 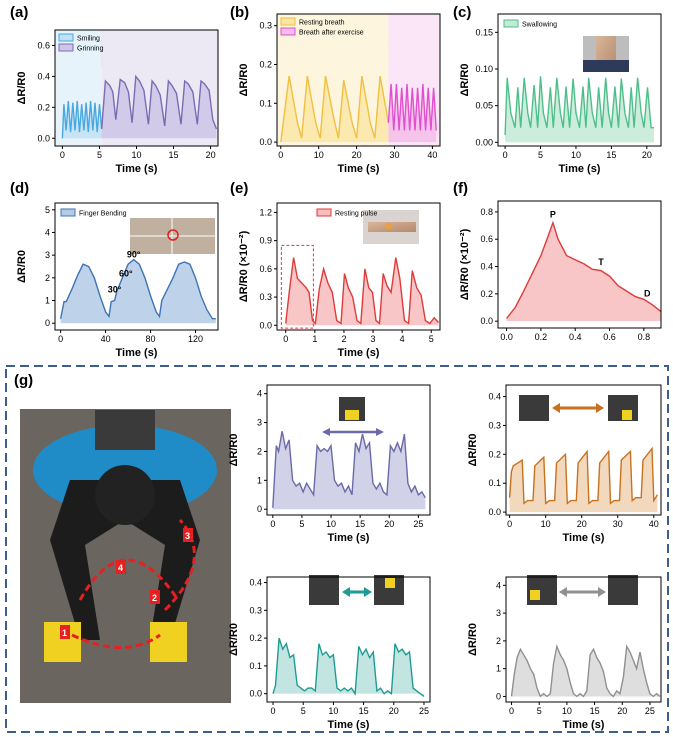 I want to click on x-tick-label-g1-2: 10, so click(x=331, y=524).